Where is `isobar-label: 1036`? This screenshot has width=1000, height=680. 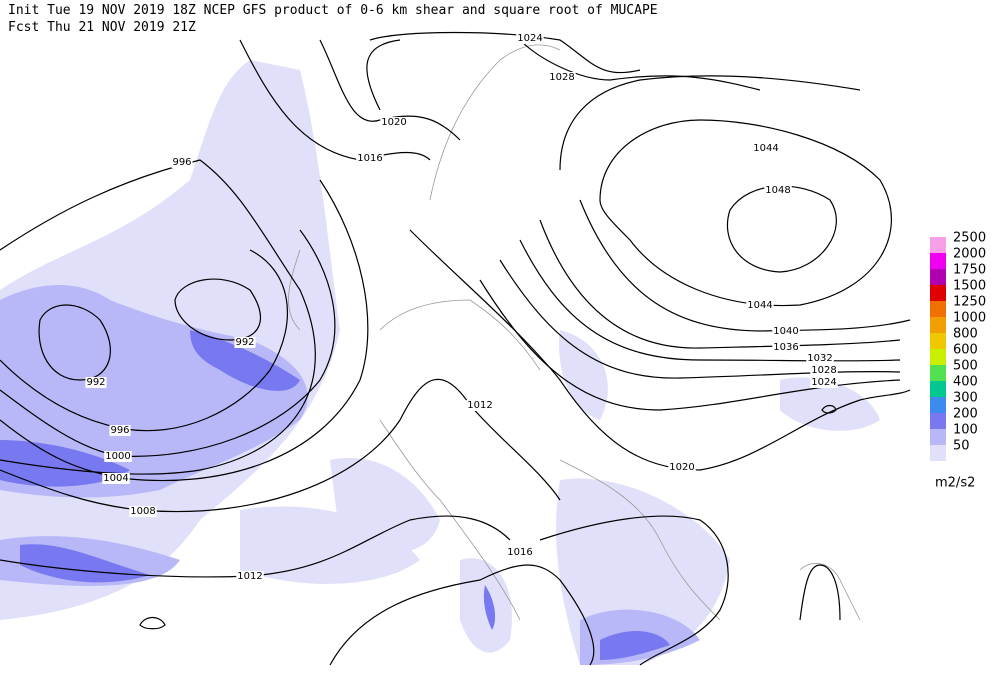
isobar-label: 1036 is located at coordinates (785, 347).